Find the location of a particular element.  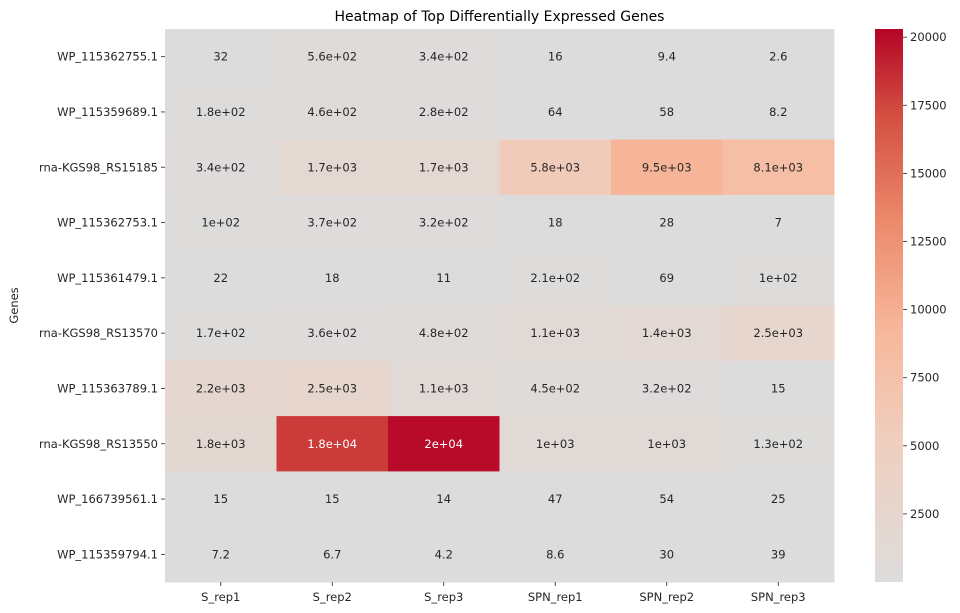

cell-annotation: 5.6e+02 is located at coordinates (332, 57).